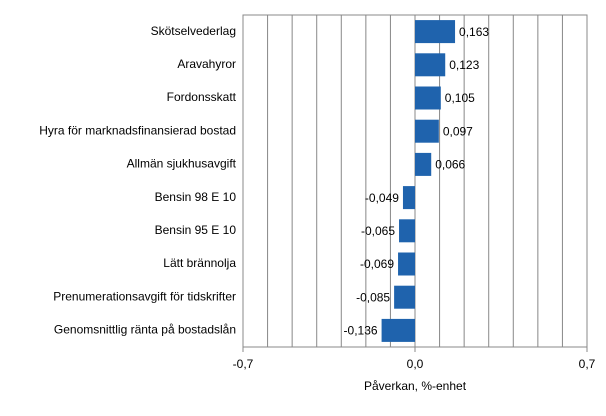 This screenshot has height=416, width=606. Describe the element at coordinates (196, 197) in the screenshot. I see `y-tick-label: Bensin 98 E 10` at that location.